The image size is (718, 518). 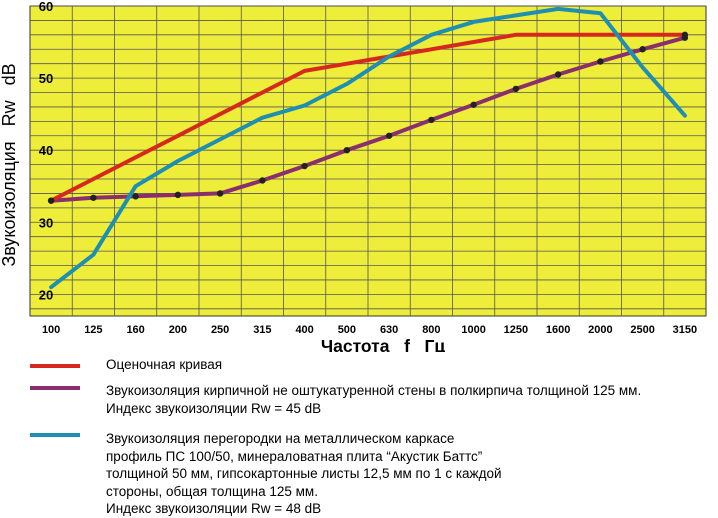 I want to click on y-tick-label: 30, so click(x=46, y=222).